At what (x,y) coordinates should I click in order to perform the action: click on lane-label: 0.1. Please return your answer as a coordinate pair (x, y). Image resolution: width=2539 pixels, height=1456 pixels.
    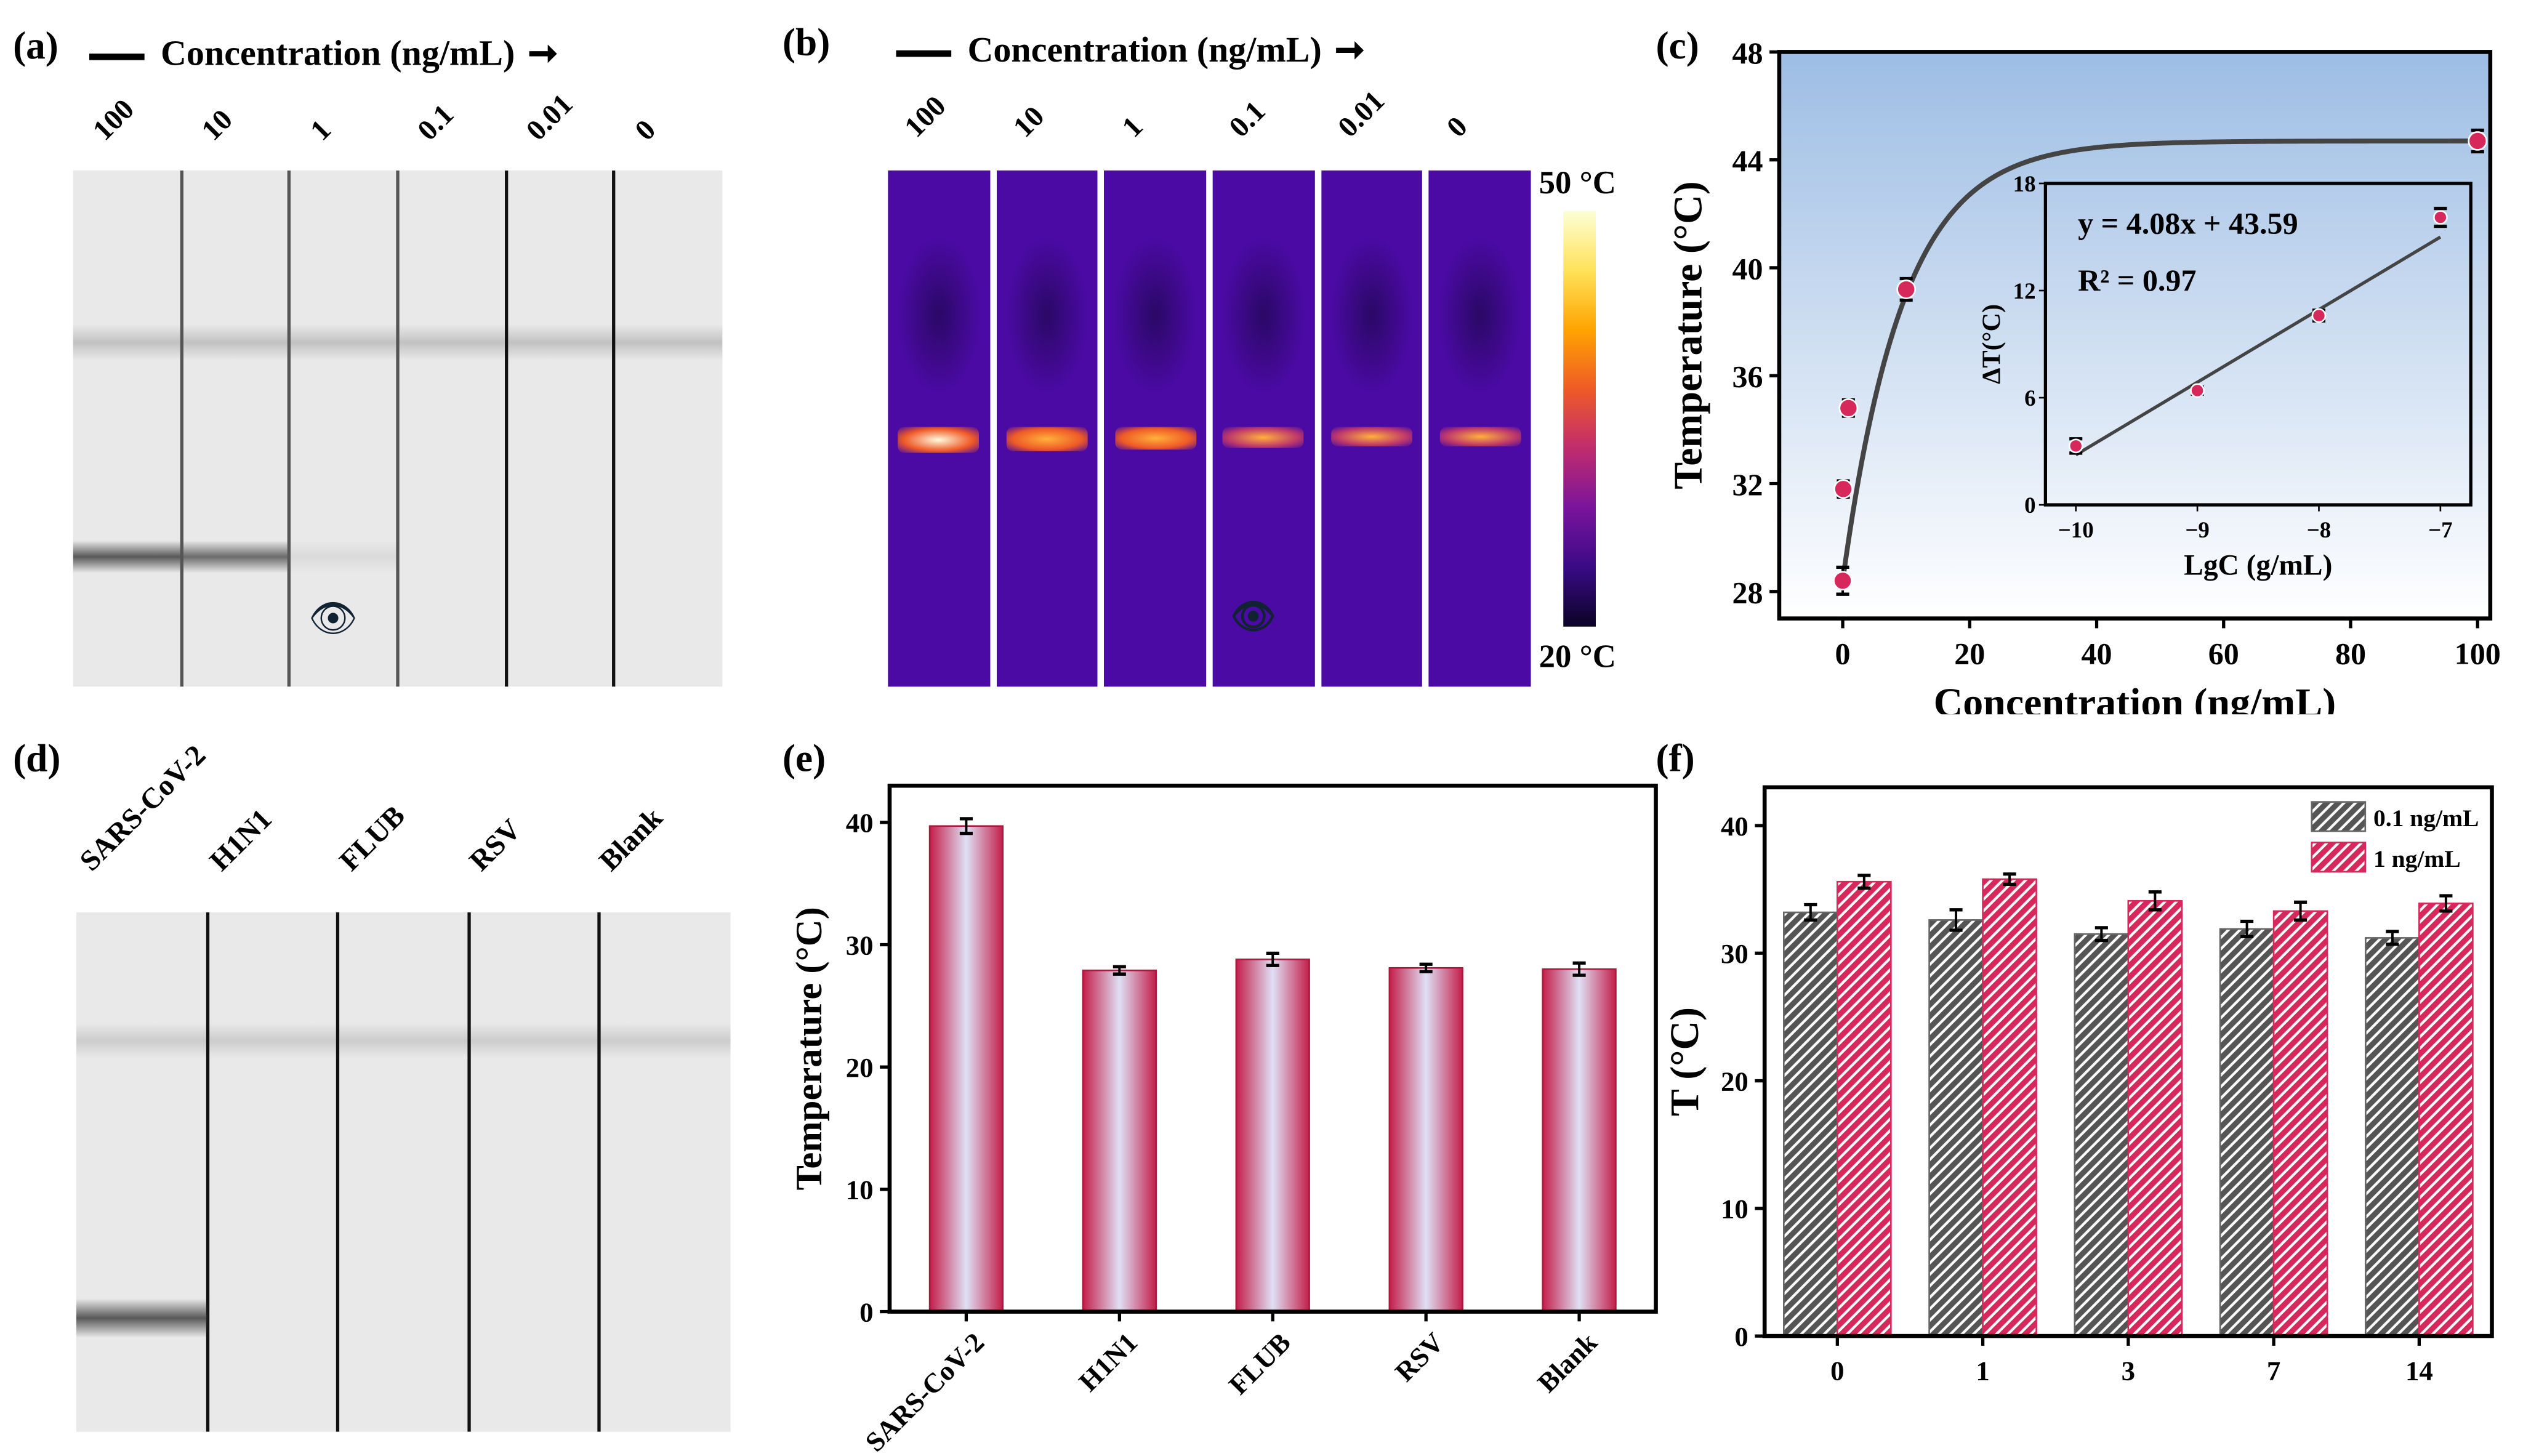
    Looking at the image, I should click on (436, 122).